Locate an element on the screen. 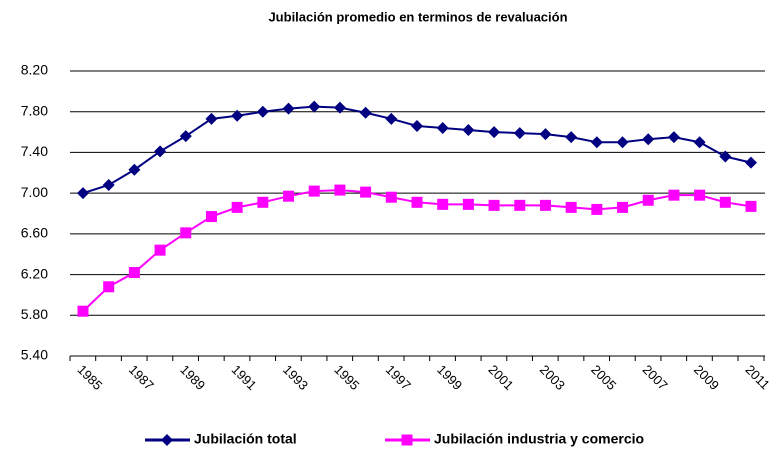  x-tick-label: 1995 is located at coordinates (346, 377).